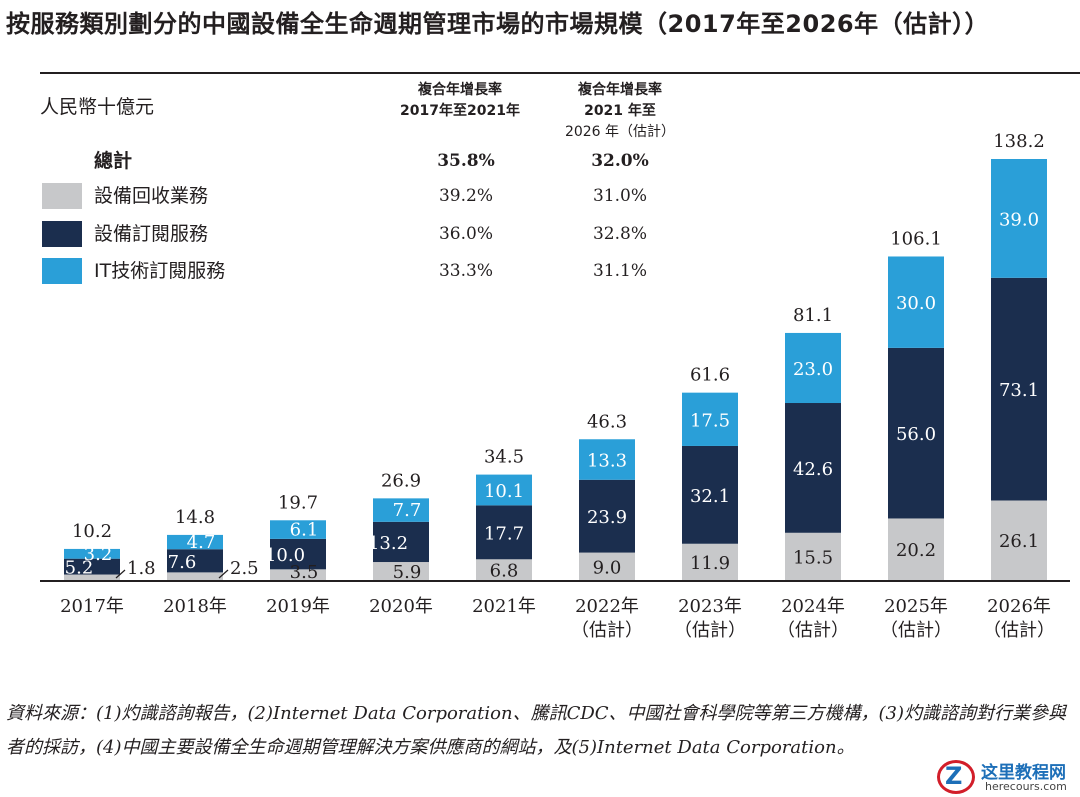 This screenshot has width=1080, height=797. Describe the element at coordinates (388, 543) in the screenshot. I see `data-label: 13.2` at that location.